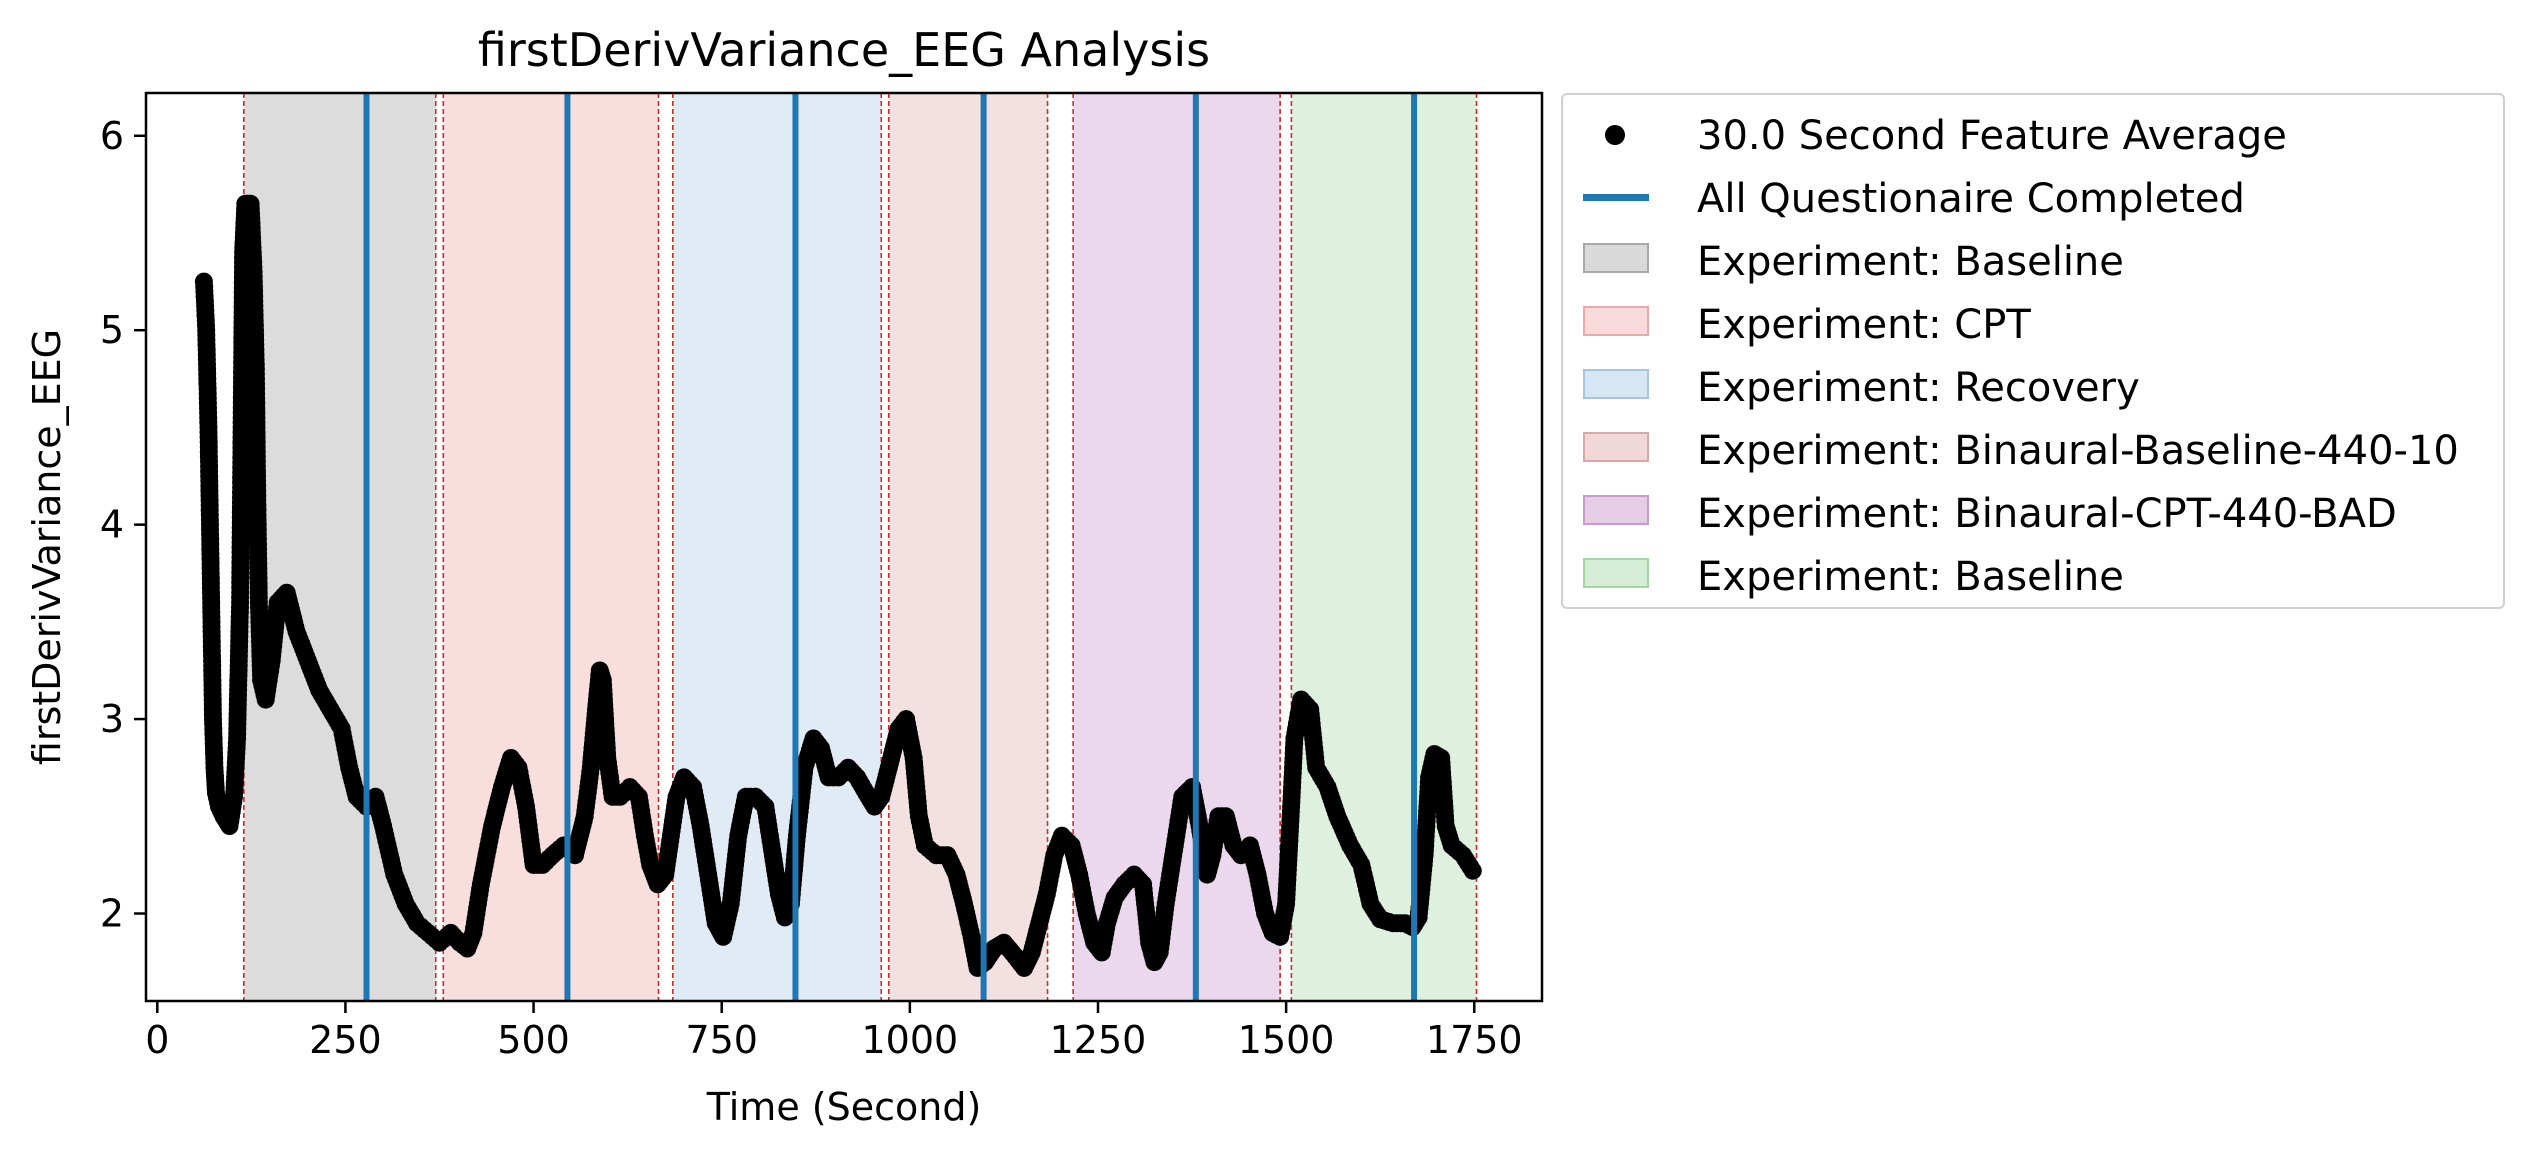 The height and width of the screenshot is (1158, 2530). What do you see at coordinates (1616, 197) in the screenshot?
I see `legend-line-marker` at bounding box center [1616, 197].